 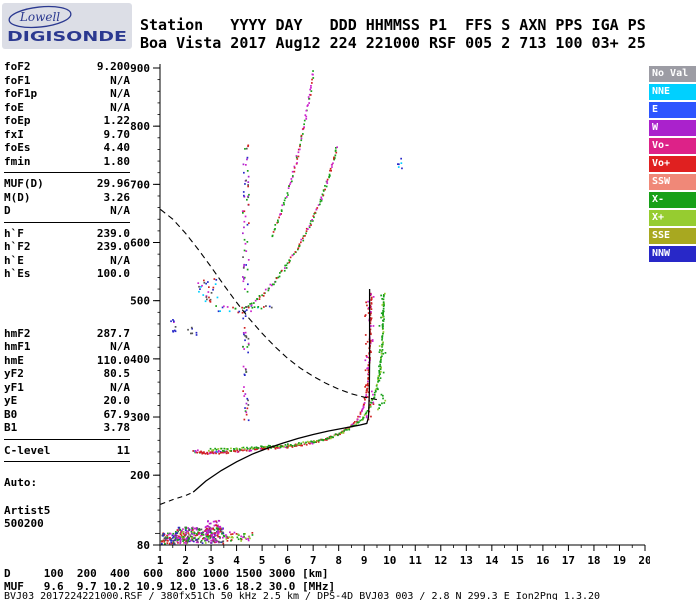 I want to click on param-value: 9.200, so click(x=113, y=66).